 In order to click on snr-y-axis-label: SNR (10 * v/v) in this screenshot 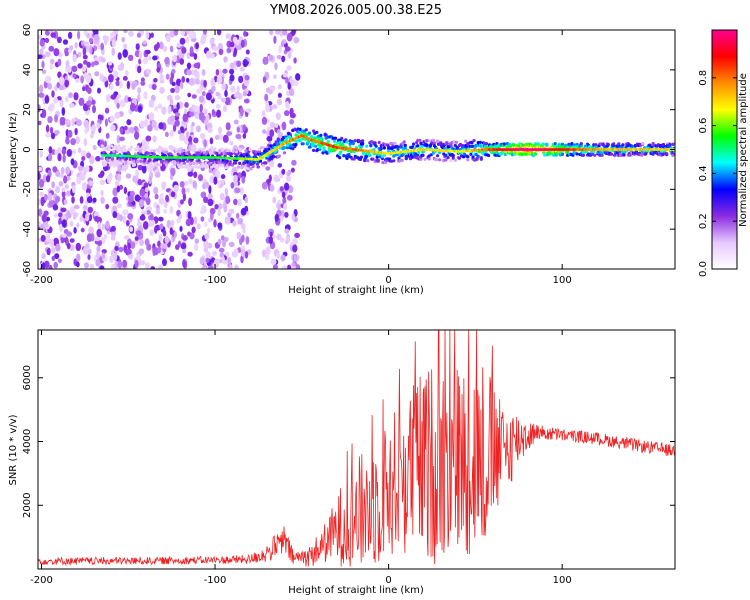, I will do `click(13, 449)`.